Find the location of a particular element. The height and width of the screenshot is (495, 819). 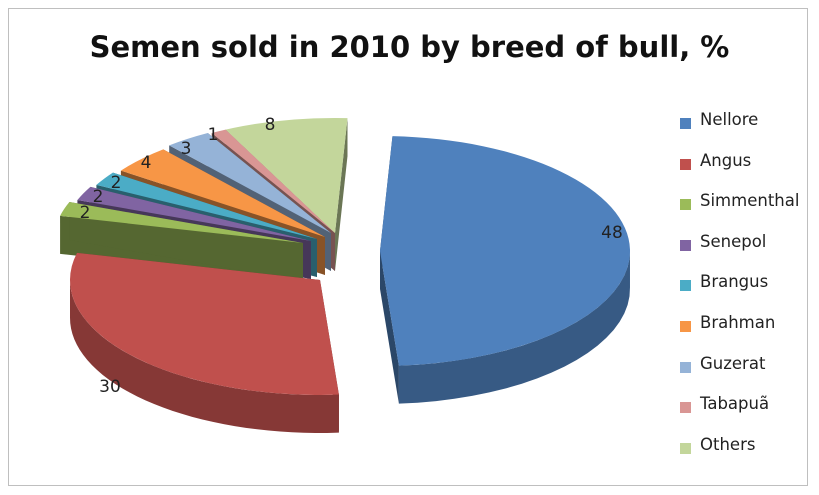

slice-others is located at coordinates (286, 175).